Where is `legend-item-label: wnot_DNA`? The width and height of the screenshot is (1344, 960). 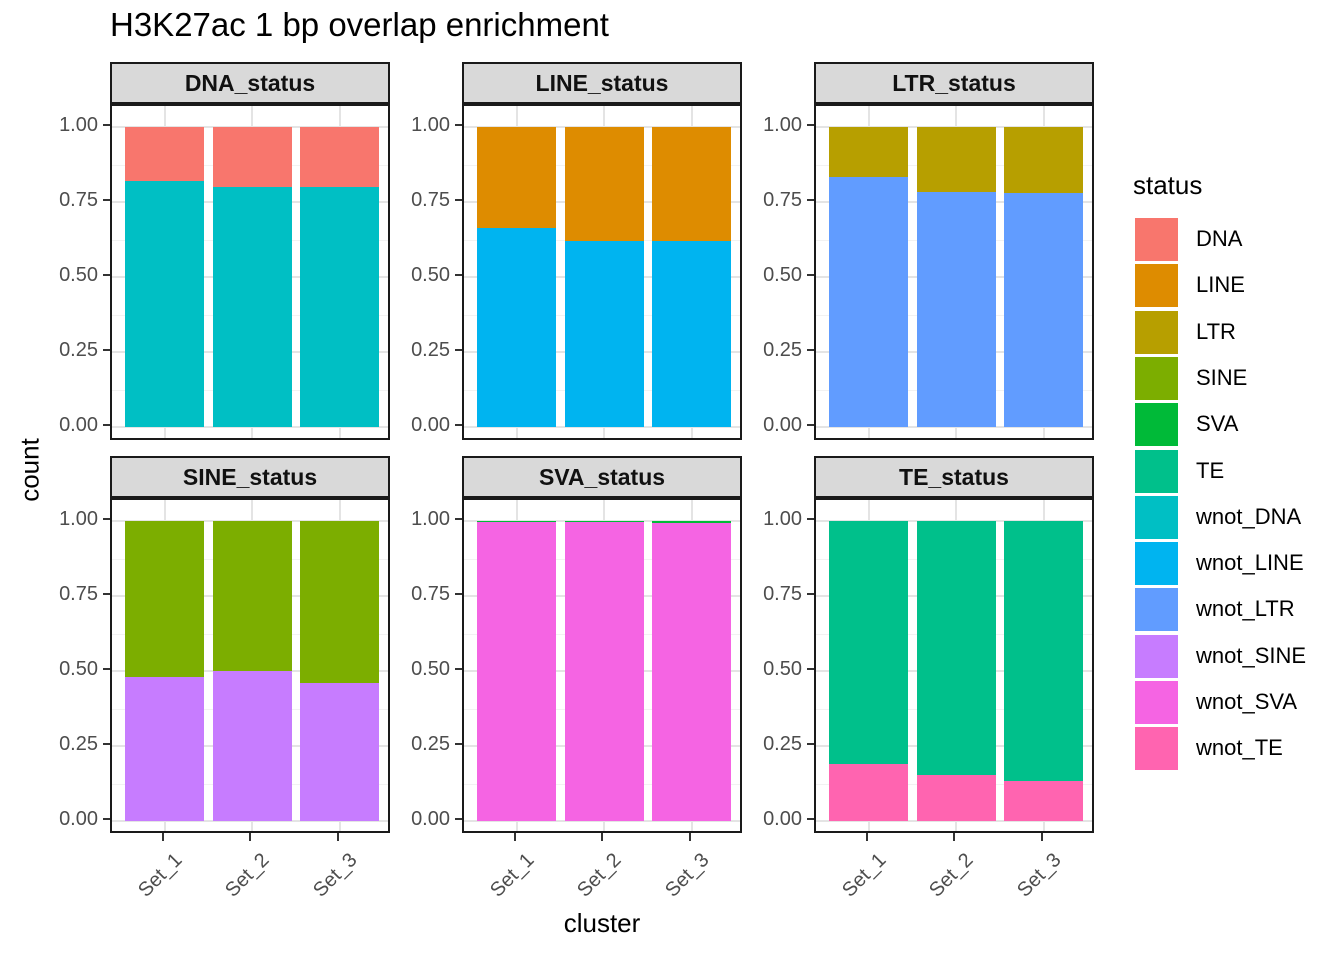
legend-item-label: wnot_DNA is located at coordinates (1249, 516).